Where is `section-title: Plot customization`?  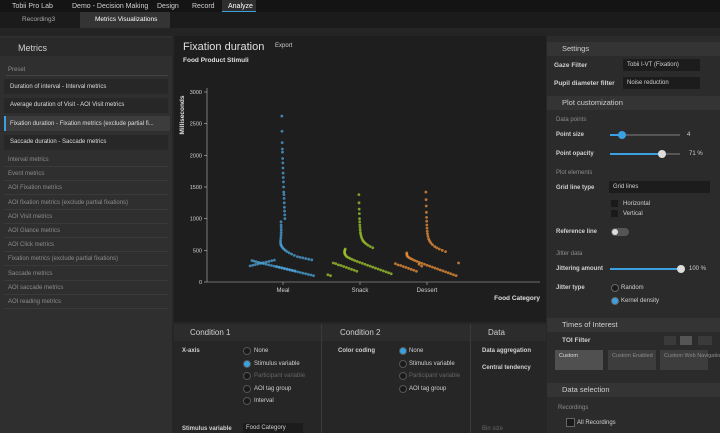 section-title: Plot customization is located at coordinates (592, 102).